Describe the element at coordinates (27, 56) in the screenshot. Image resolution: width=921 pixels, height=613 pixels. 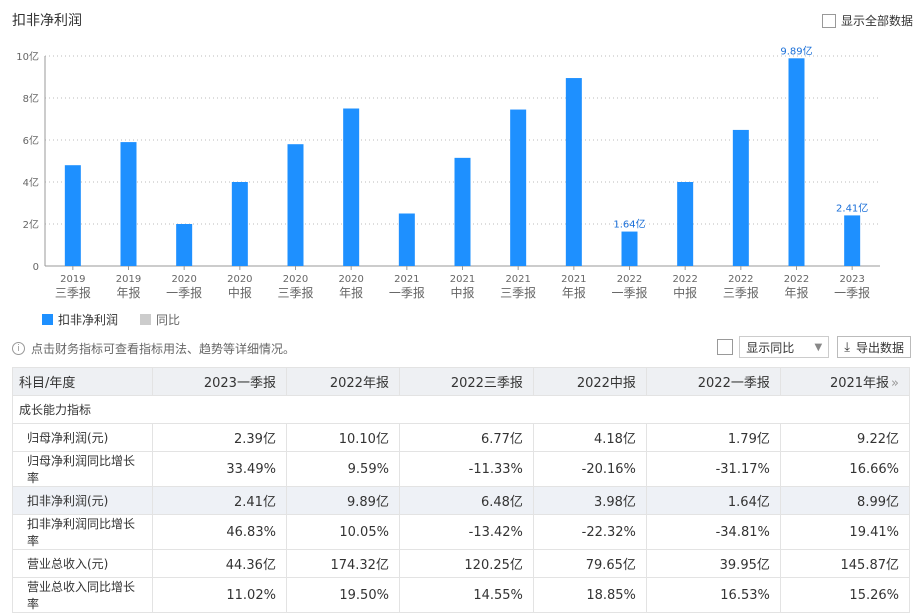
I see `y-tick-label: 10亿` at that location.